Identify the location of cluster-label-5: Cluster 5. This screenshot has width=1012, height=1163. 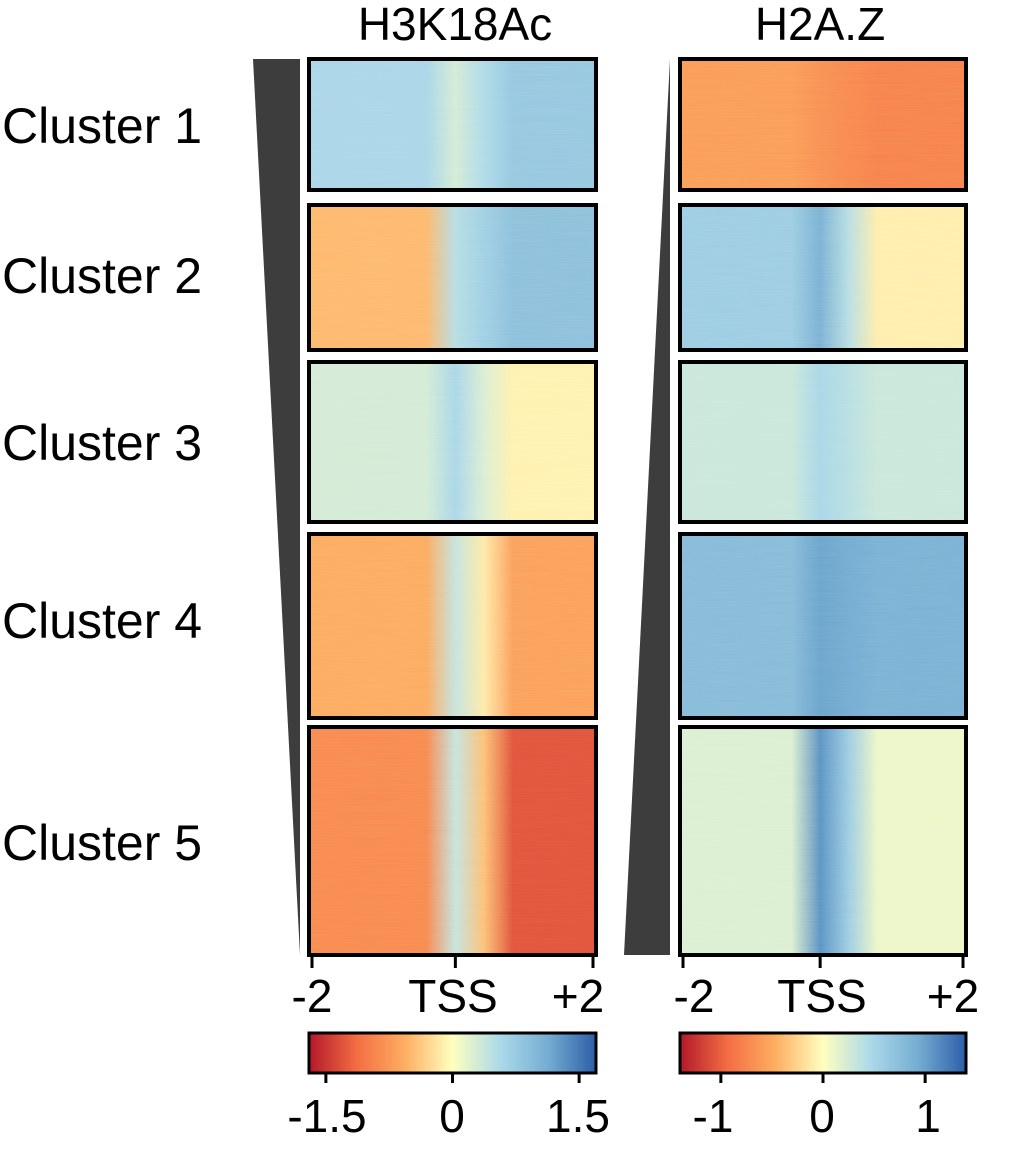
(102, 843).